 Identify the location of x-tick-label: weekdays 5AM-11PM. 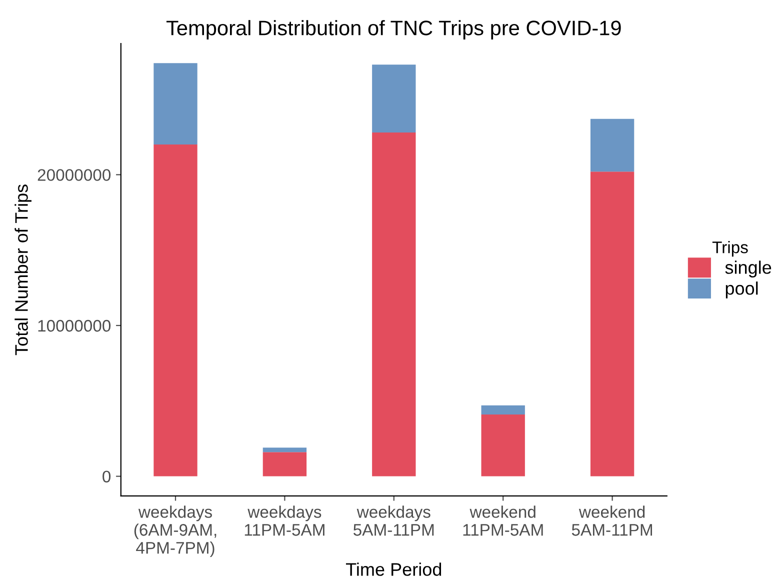
(394, 521).